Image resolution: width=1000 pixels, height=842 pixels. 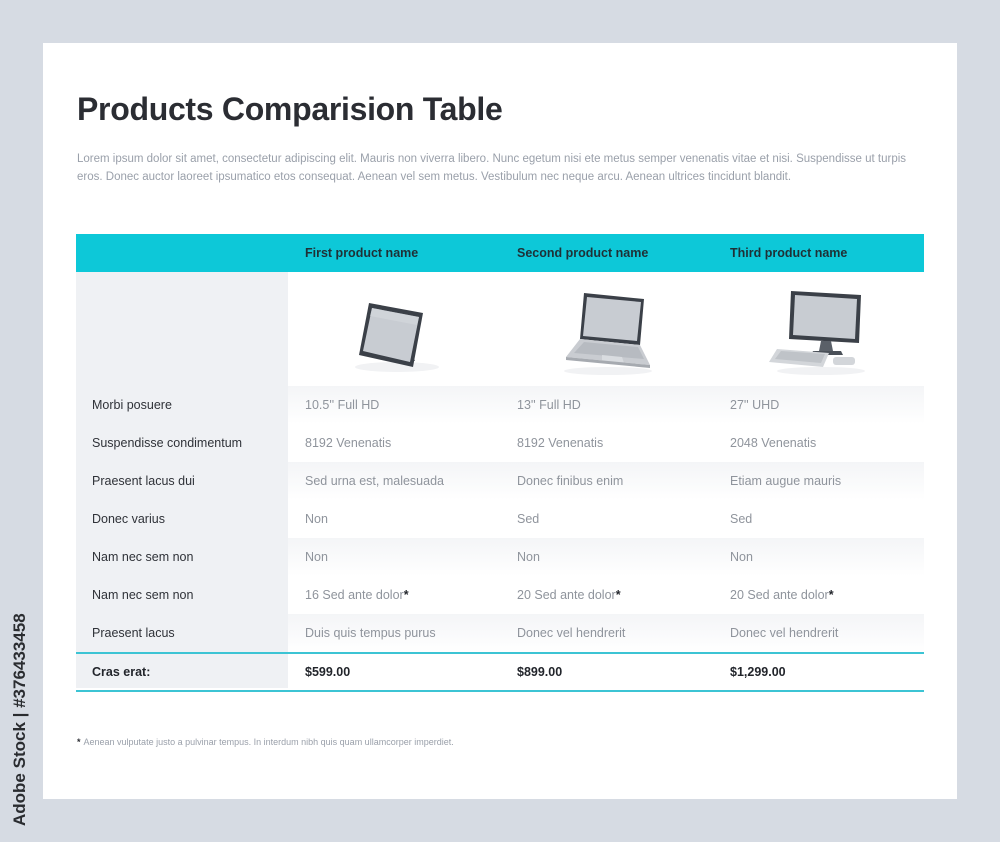 I want to click on product-2-price: $899.00, so click(x=540, y=672).